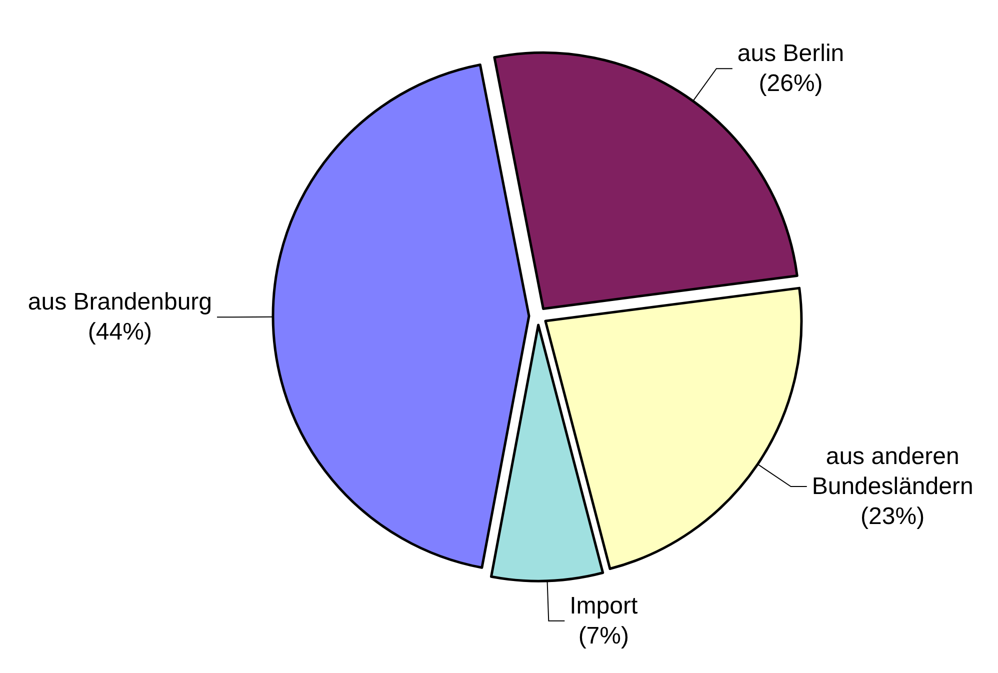 This screenshot has width=998, height=673. Describe the element at coordinates (603, 636) in the screenshot. I see `data-label: (7%)` at that location.